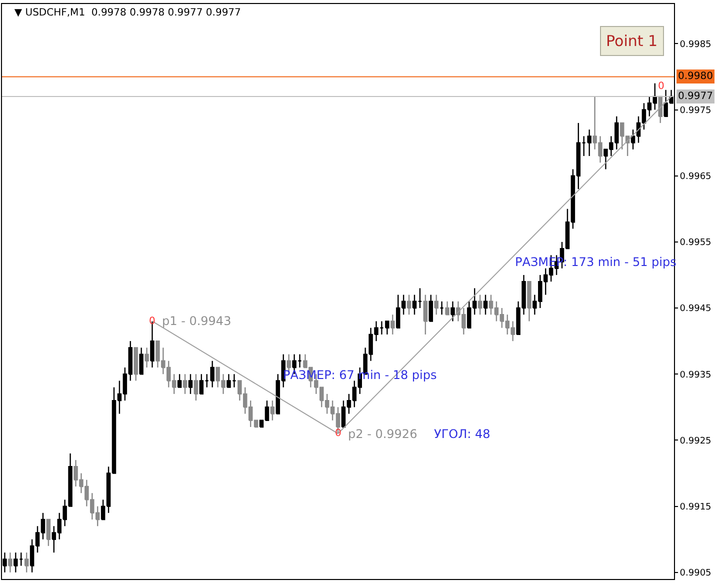  What do you see at coordinates (696, 45) in the screenshot?
I see `y-tick-label: 0.9985` at bounding box center [696, 45].